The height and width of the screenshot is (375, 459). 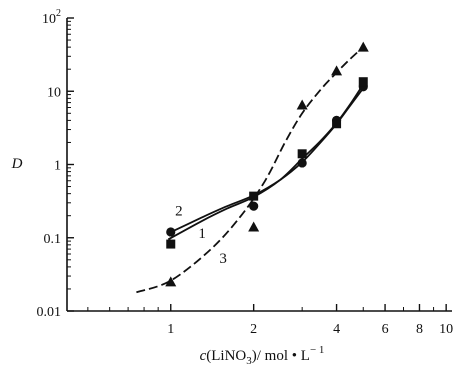 What do you see at coordinates (170, 329) in the screenshot?
I see `x-tick-label: 1` at bounding box center [170, 329].